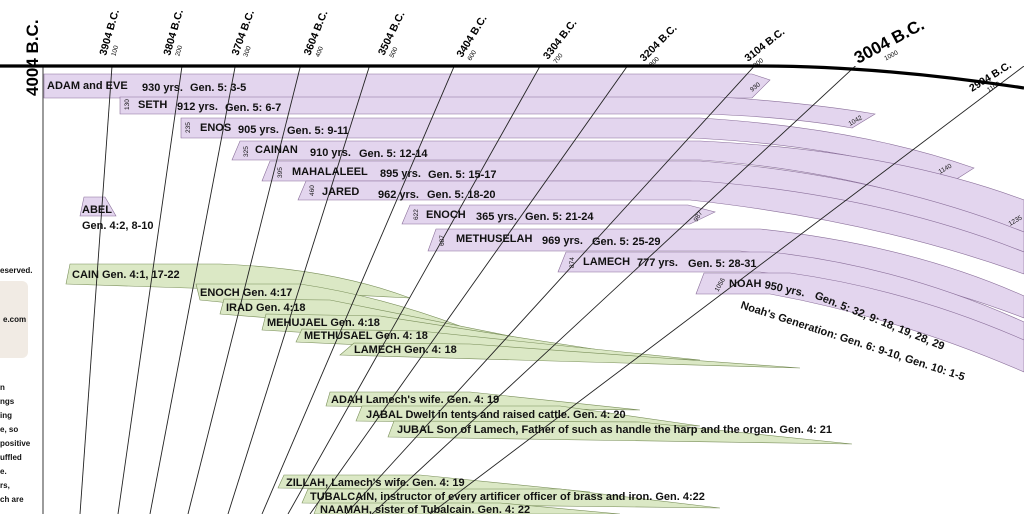 This screenshot has height=514, width=1024. Describe the element at coordinates (657, 263) in the screenshot. I see `patriarch-years: 777 yrs.` at that location.